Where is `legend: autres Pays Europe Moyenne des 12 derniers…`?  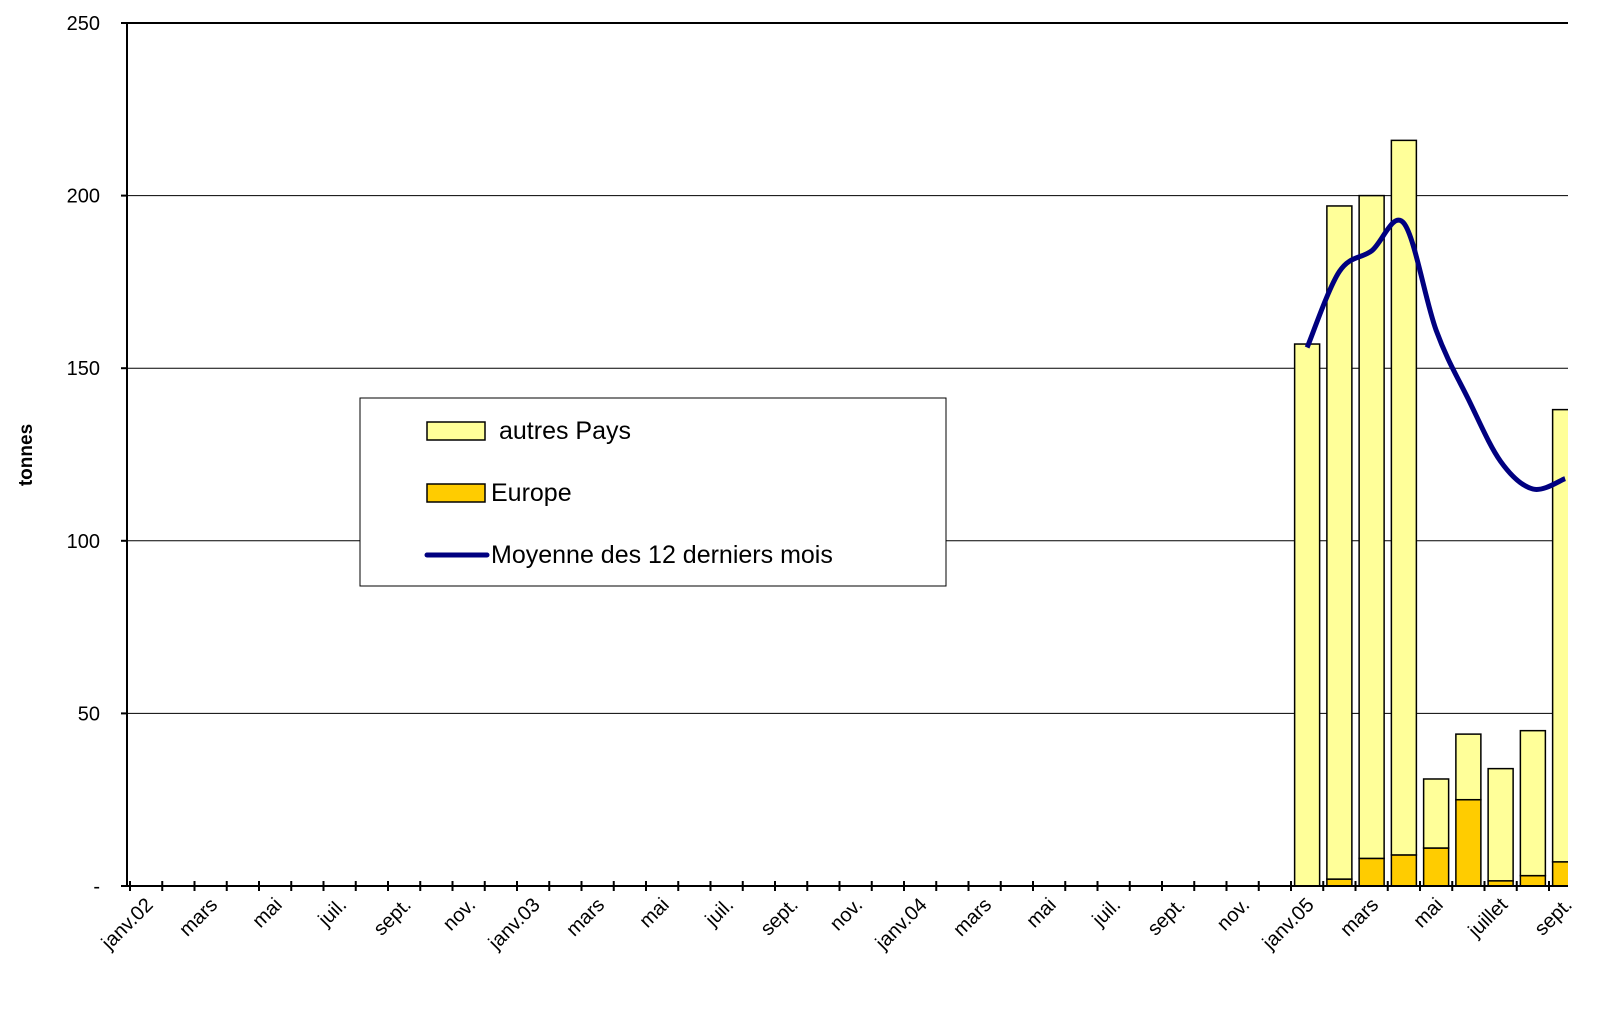
legend: autres Pays Europe Moyenne des 12 derniers… is located at coordinates (653, 492).